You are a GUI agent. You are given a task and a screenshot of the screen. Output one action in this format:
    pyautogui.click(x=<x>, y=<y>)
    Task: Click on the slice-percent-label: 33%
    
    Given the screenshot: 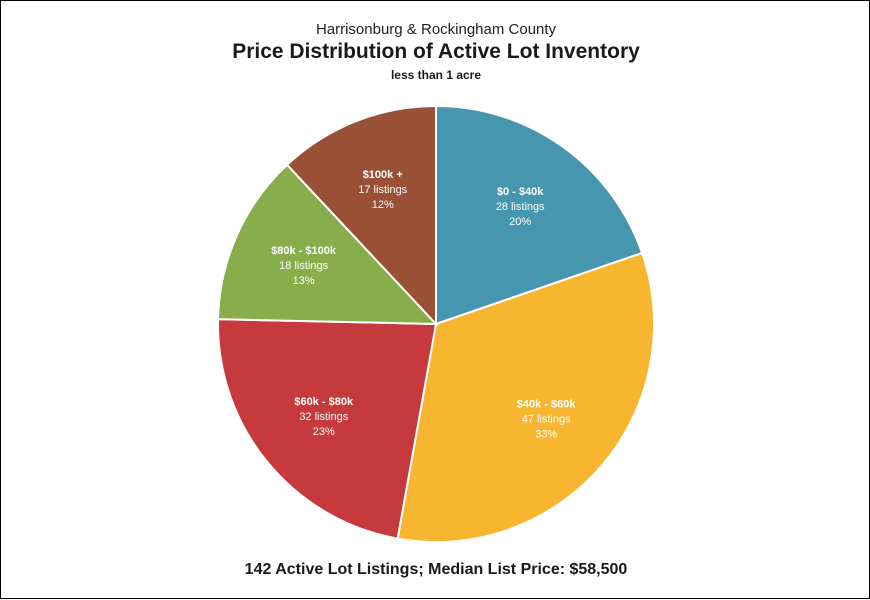 What is the action you would take?
    pyautogui.click(x=546, y=434)
    